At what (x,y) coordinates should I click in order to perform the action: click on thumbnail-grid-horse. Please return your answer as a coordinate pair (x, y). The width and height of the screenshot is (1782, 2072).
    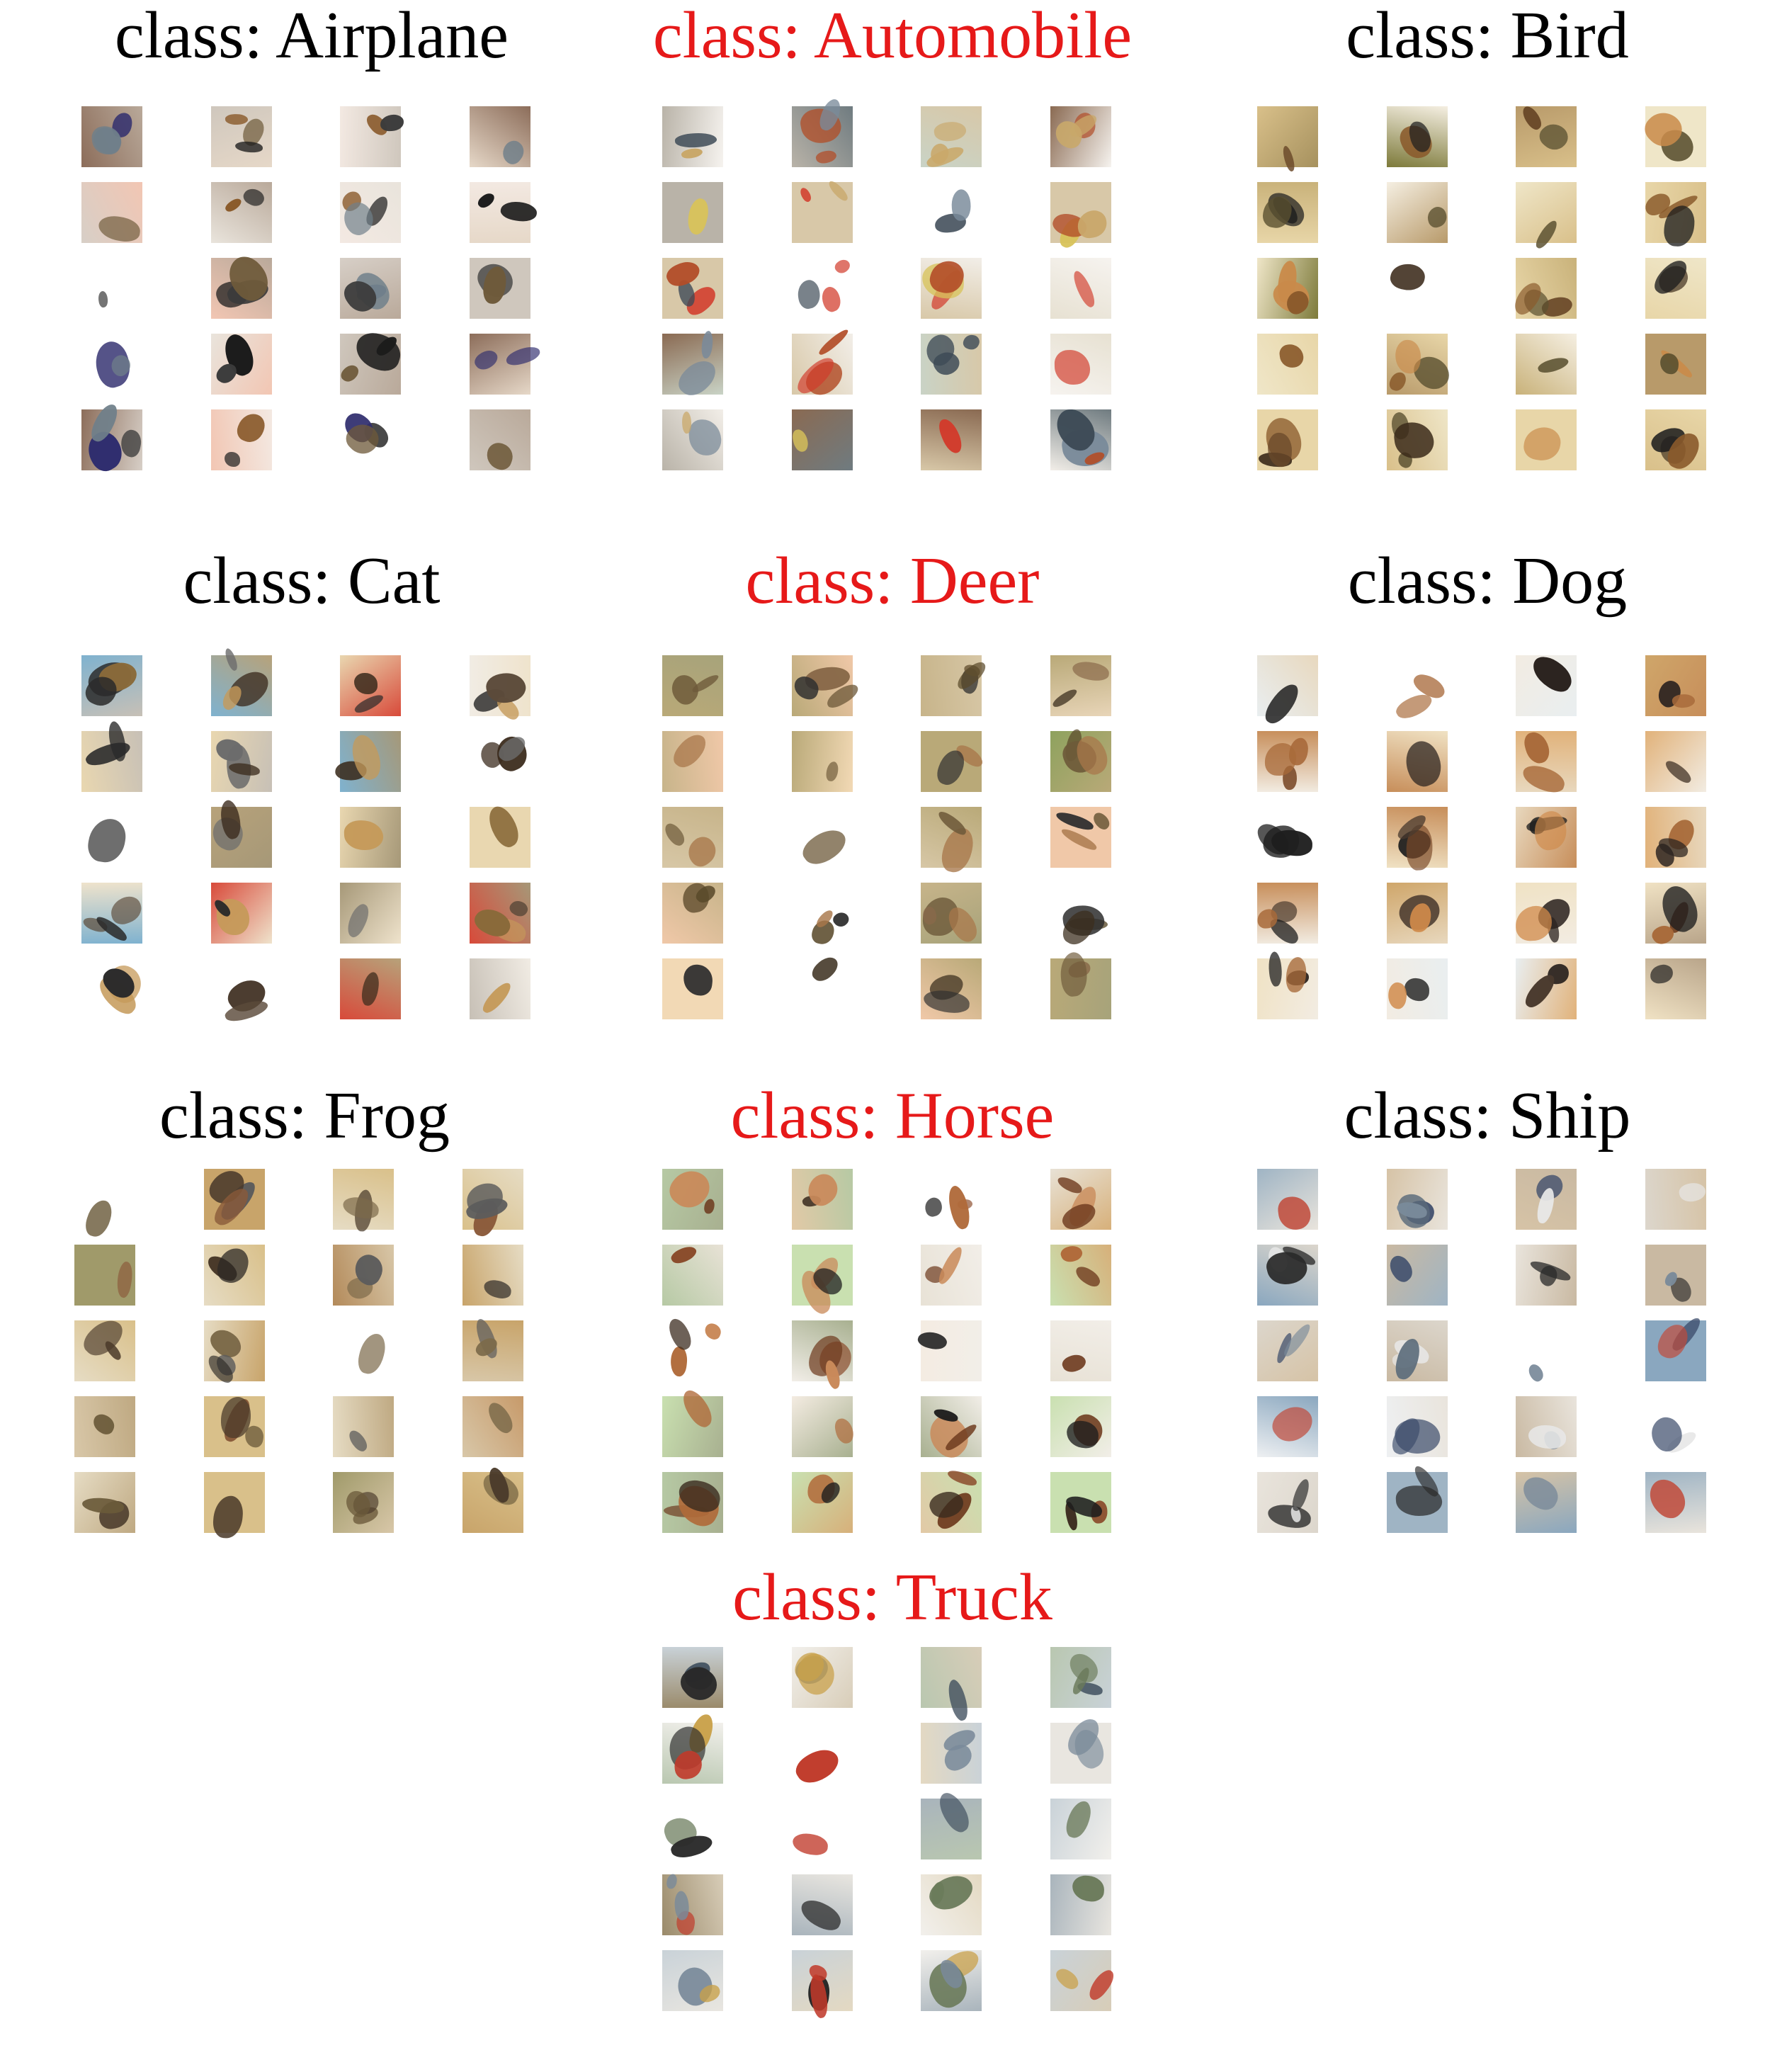
    Looking at the image, I should click on (892, 1349).